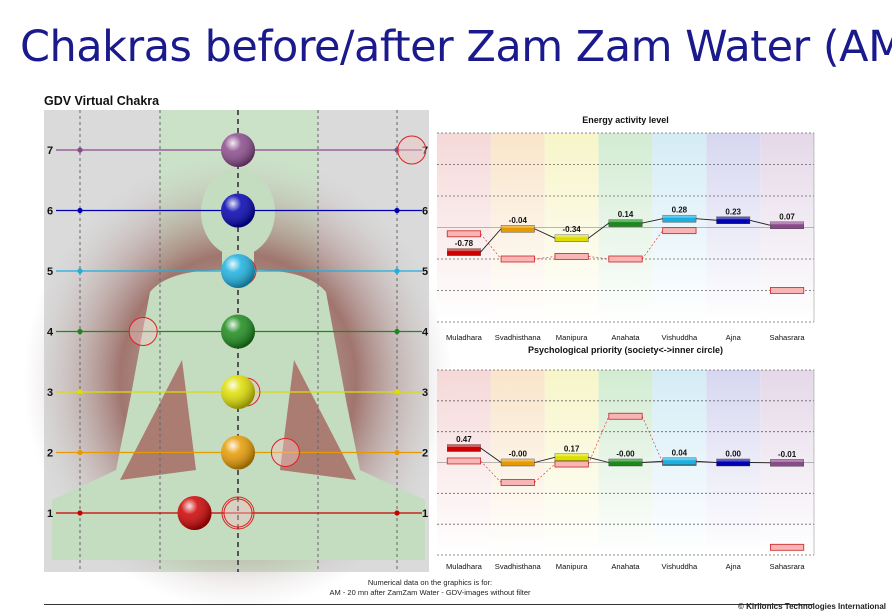  What do you see at coordinates (50, 333) in the screenshot?
I see `level-label-left-4: 4` at bounding box center [50, 333].